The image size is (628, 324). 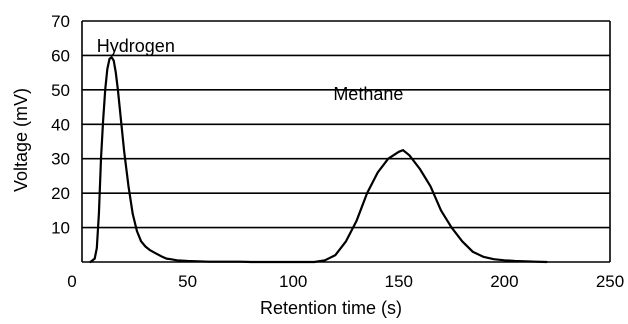 What do you see at coordinates (60, 124) in the screenshot?
I see `y-tick-label: 40` at bounding box center [60, 124].